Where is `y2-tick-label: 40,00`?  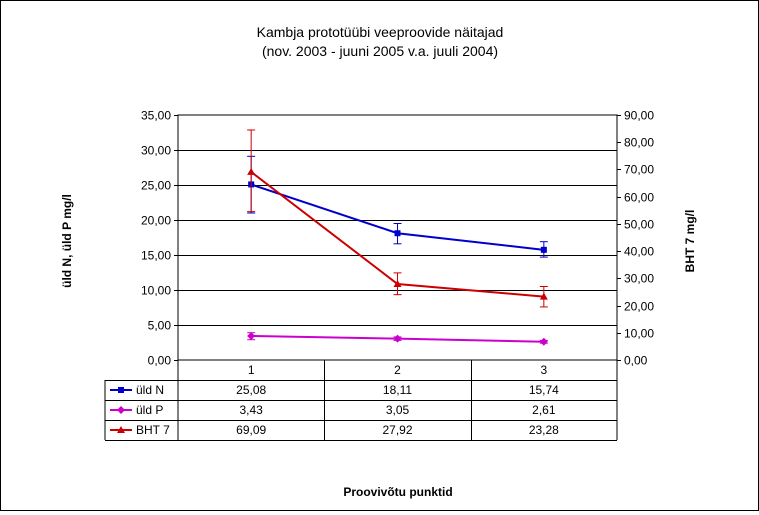
y2-tick-label: 40,00 is located at coordinates (639, 252).